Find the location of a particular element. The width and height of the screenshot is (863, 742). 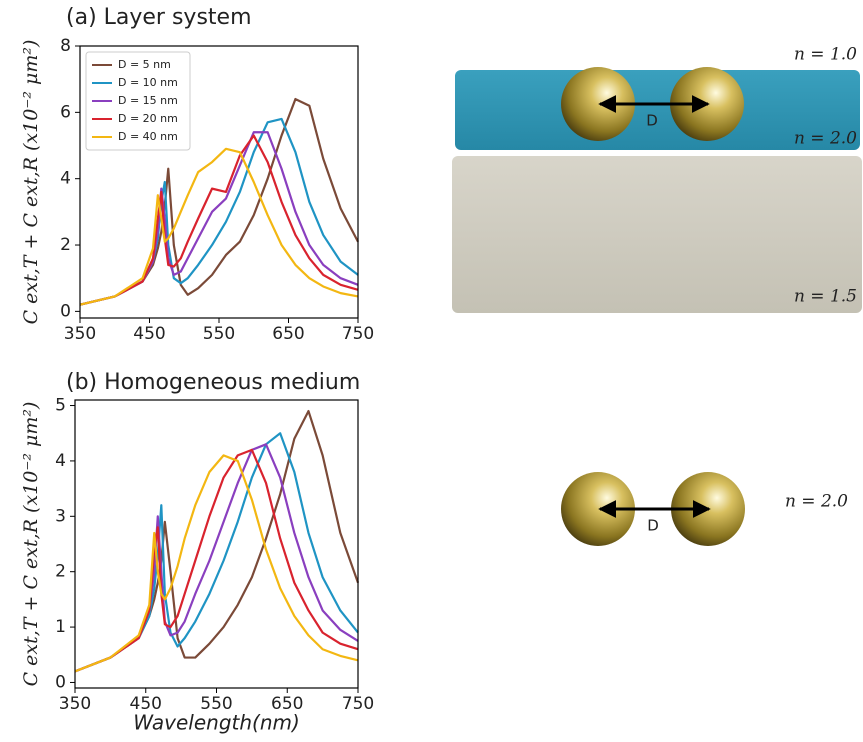

legend-label: D = 15 nm is located at coordinates (148, 100).